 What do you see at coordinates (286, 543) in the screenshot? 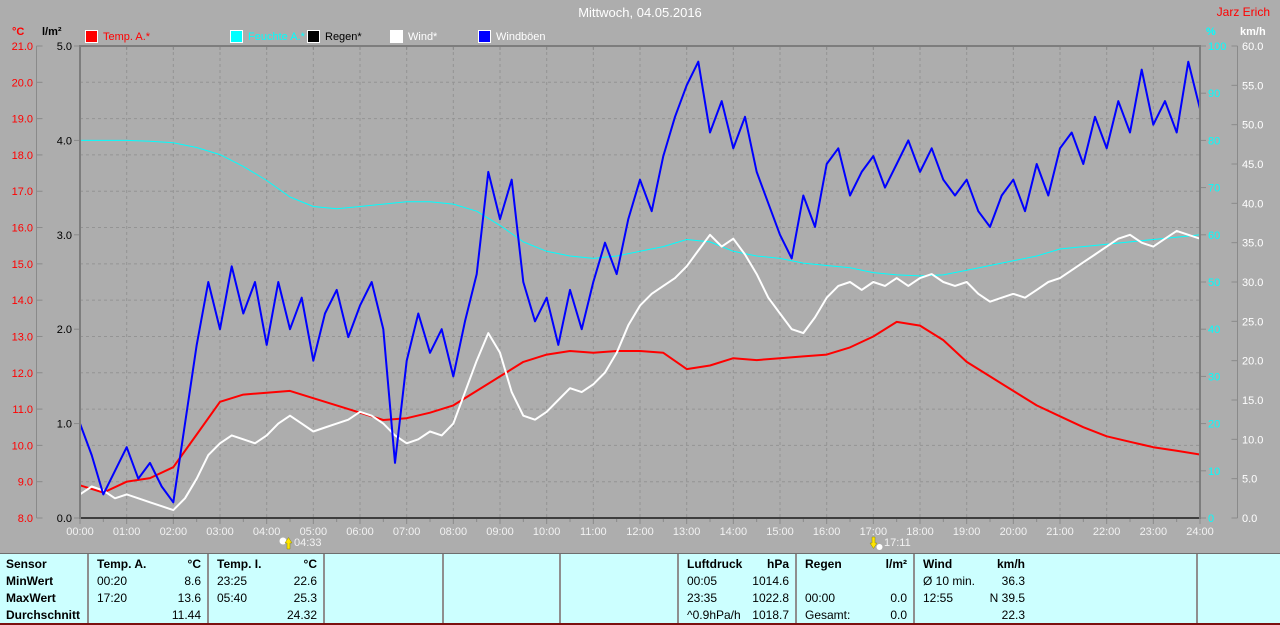
I see `sunrise-icon` at bounding box center [286, 543].